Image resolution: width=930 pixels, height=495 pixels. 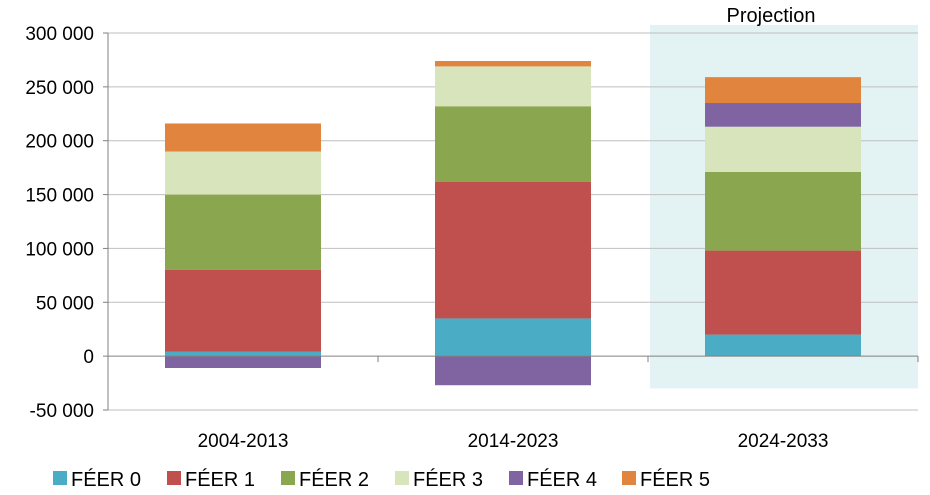 What do you see at coordinates (243, 441) in the screenshot?
I see `x-category-label: 2004-2013` at bounding box center [243, 441].